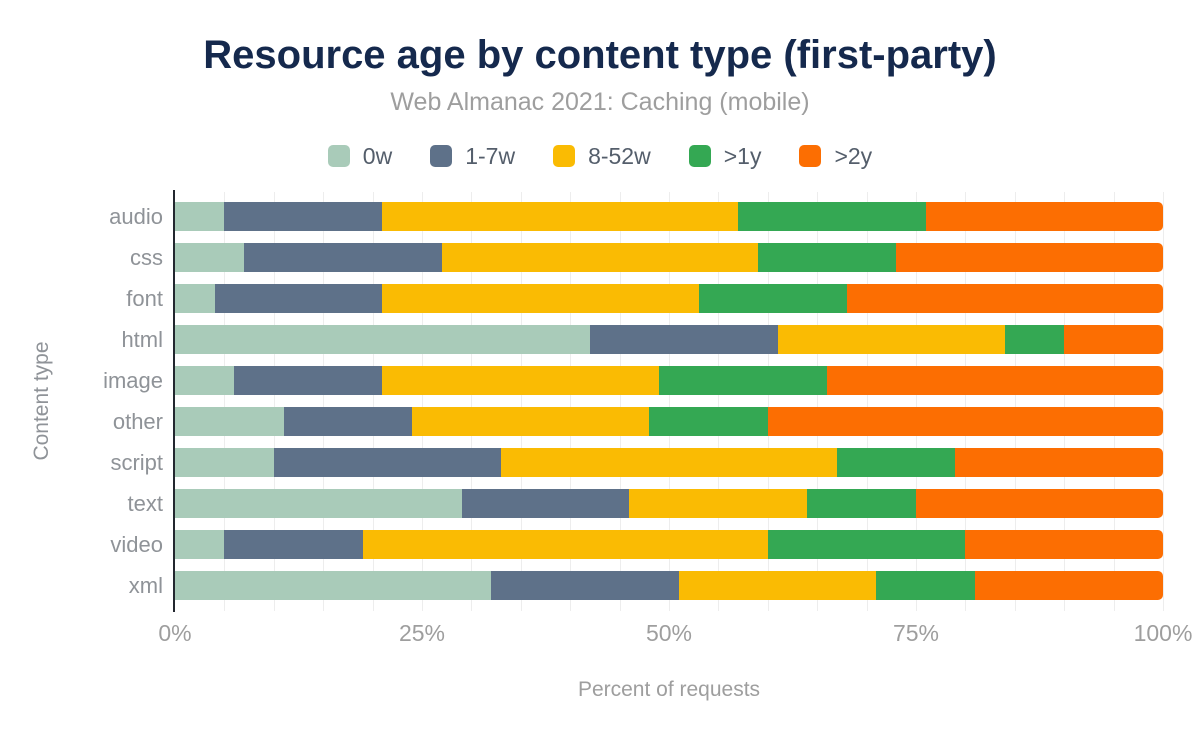 This screenshot has width=1200, height=742. What do you see at coordinates (145, 585) in the screenshot?
I see `category-label-xml: xml` at bounding box center [145, 585].